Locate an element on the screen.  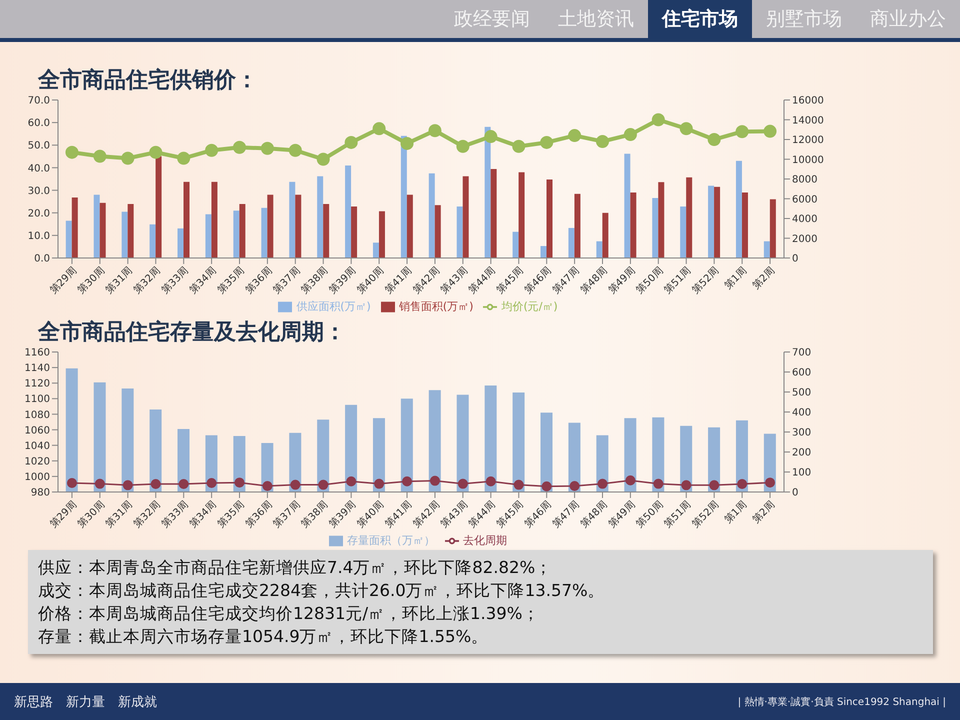
y-tick-label: 70.0 is located at coordinates (39, 101).